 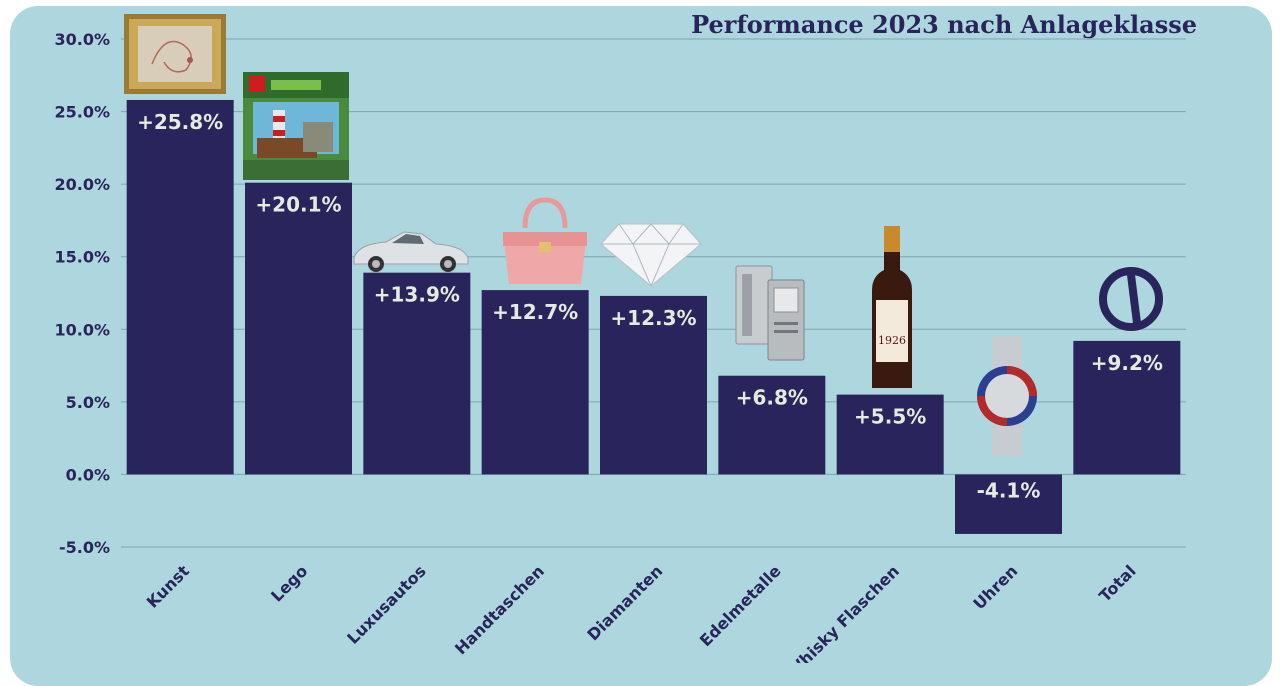 What do you see at coordinates (499, 609) in the screenshot?
I see `x-tick-label: Handtaschen` at bounding box center [499, 609].